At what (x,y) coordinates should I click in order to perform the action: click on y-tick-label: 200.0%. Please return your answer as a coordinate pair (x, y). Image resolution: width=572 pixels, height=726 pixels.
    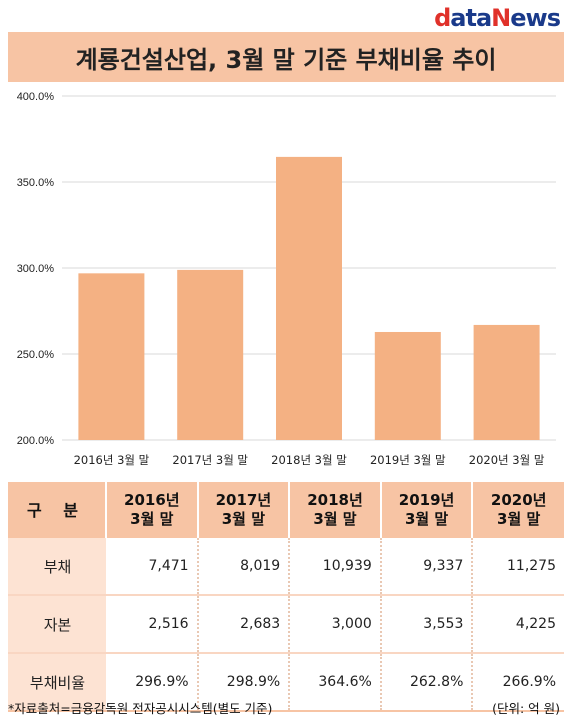
    Looking at the image, I should click on (36, 441).